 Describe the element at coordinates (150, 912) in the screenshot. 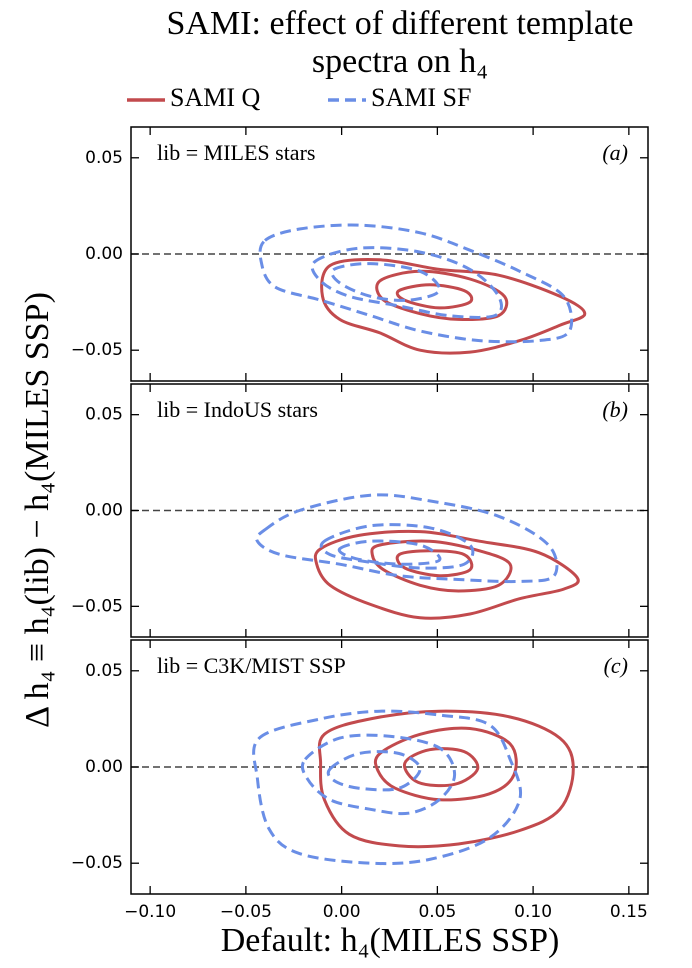

I see `x-tick-label: −0.10` at that location.